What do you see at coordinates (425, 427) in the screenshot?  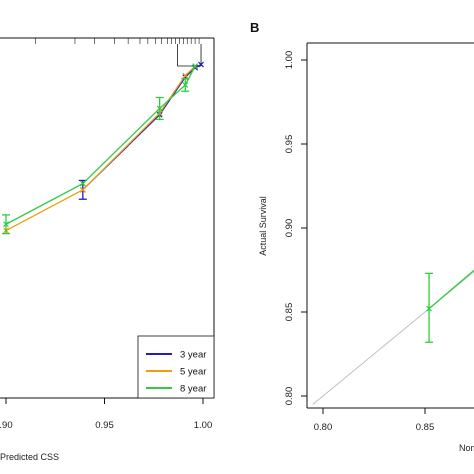 I see `panel-b-x-tick-label: 0.85` at bounding box center [425, 427].